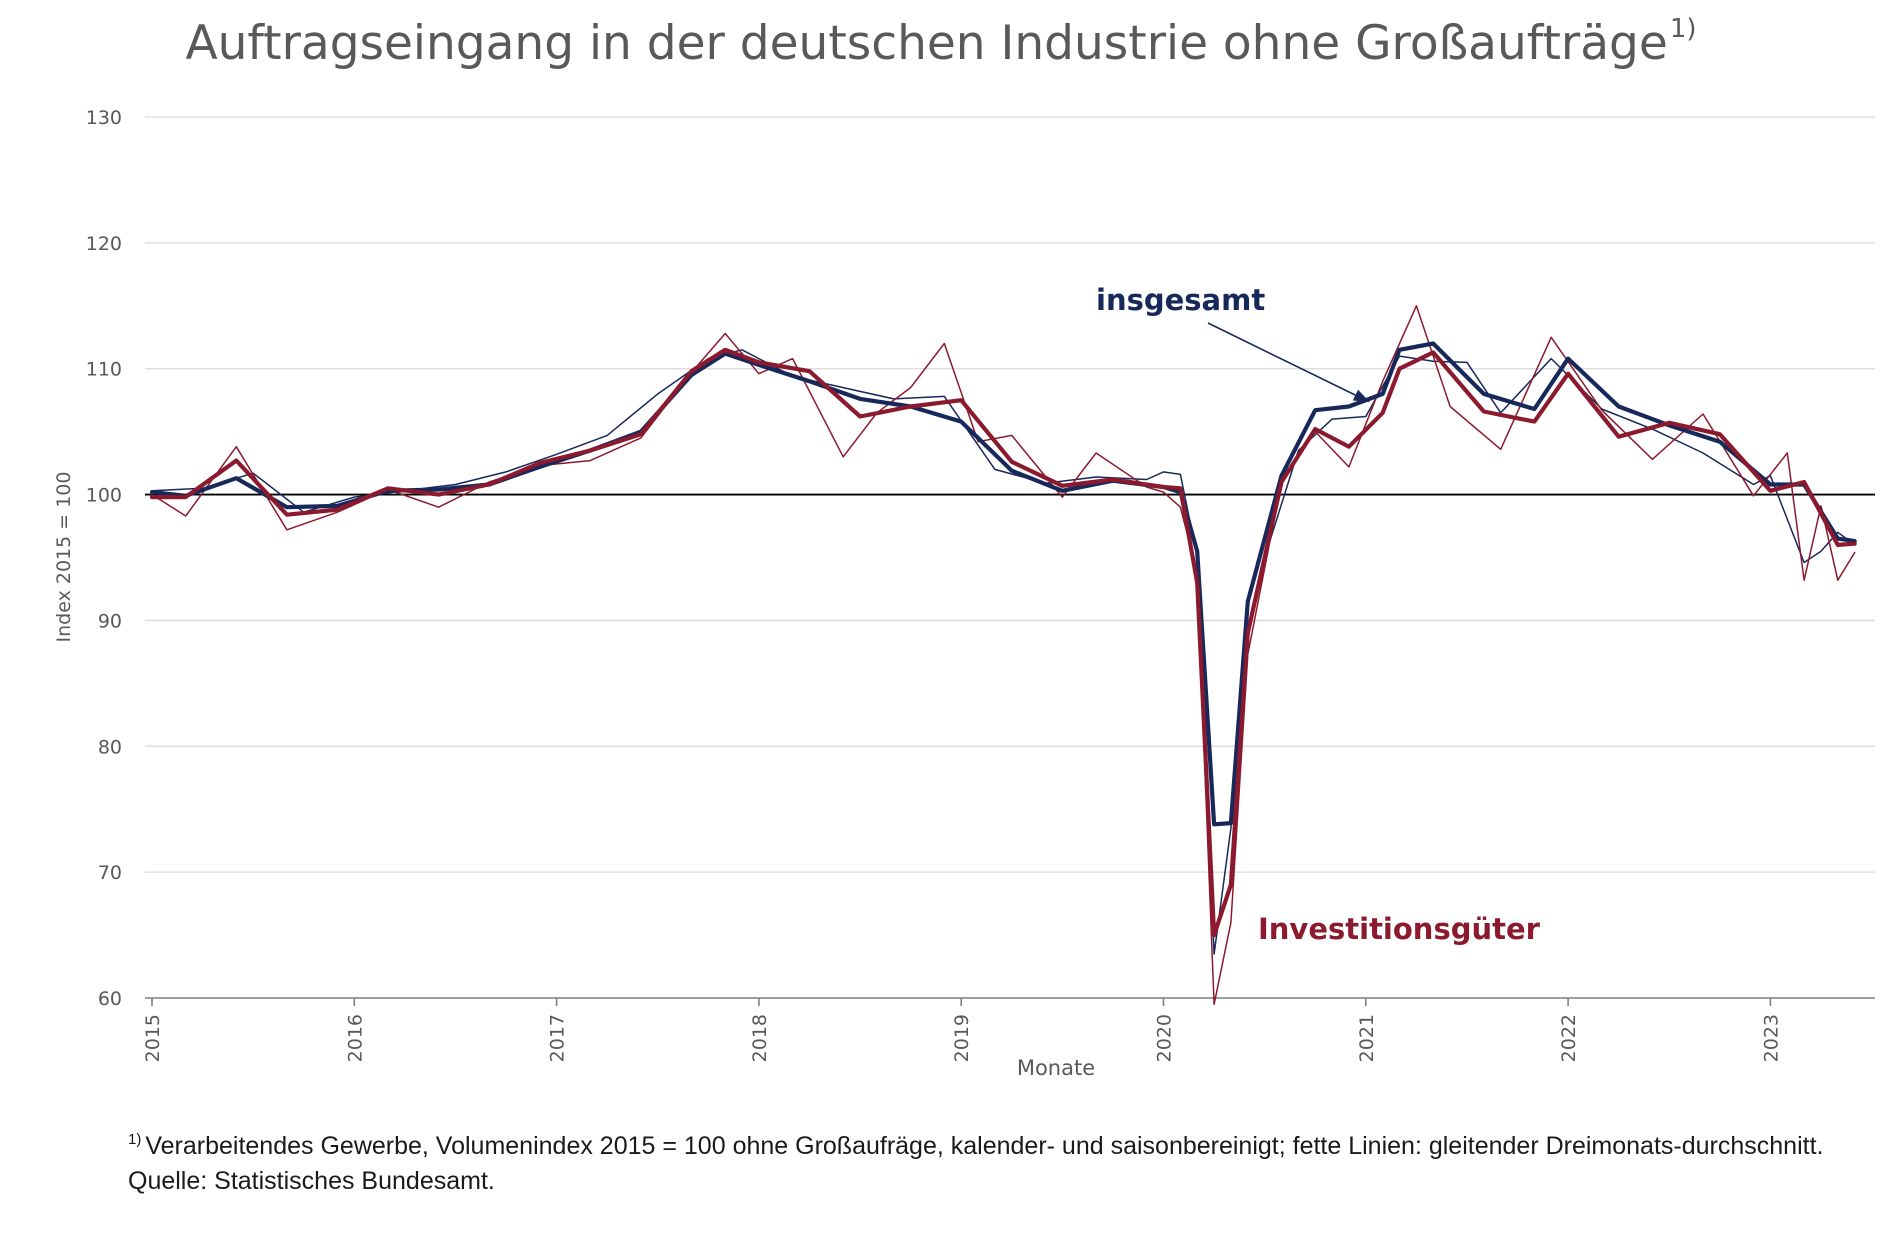 This screenshot has width=1882, height=1240. I want to click on insgesamt-label: insgesamt, so click(1180, 300).